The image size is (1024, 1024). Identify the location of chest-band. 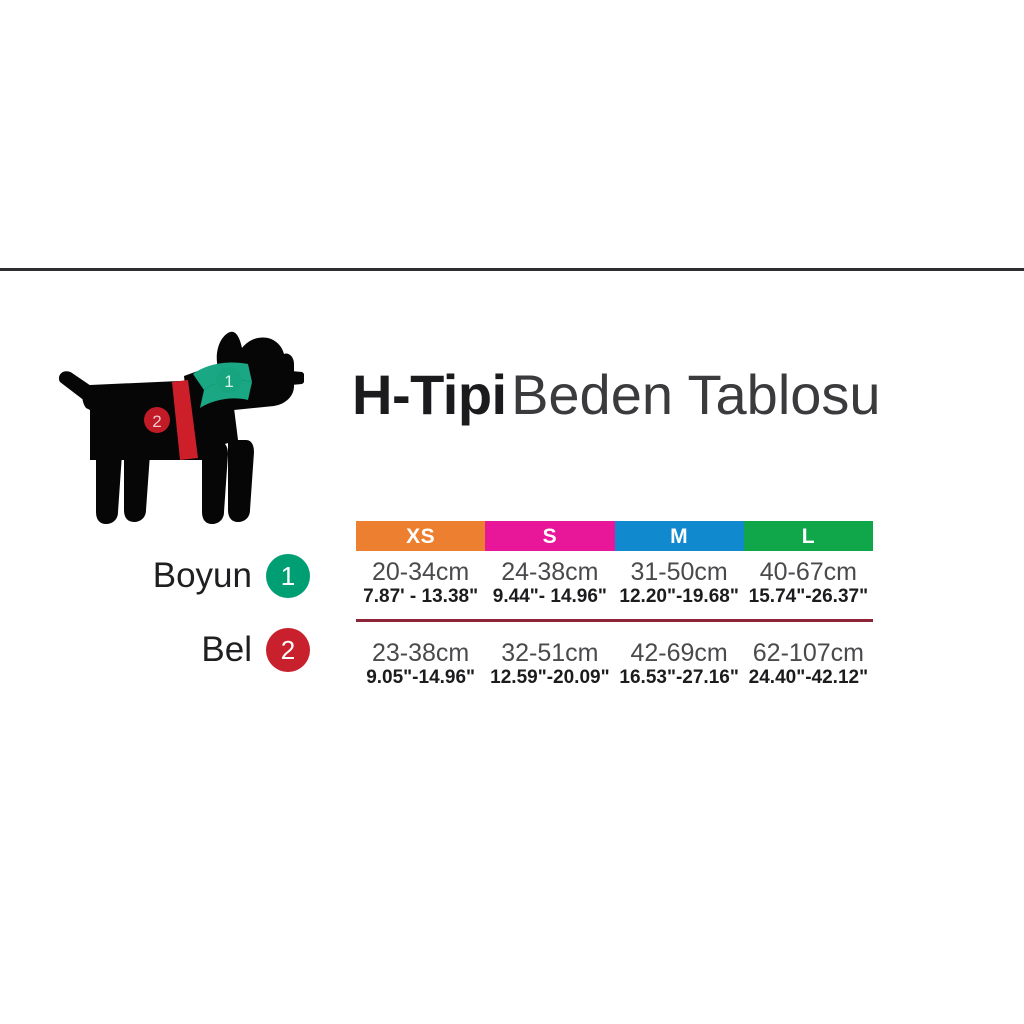
(185, 420).